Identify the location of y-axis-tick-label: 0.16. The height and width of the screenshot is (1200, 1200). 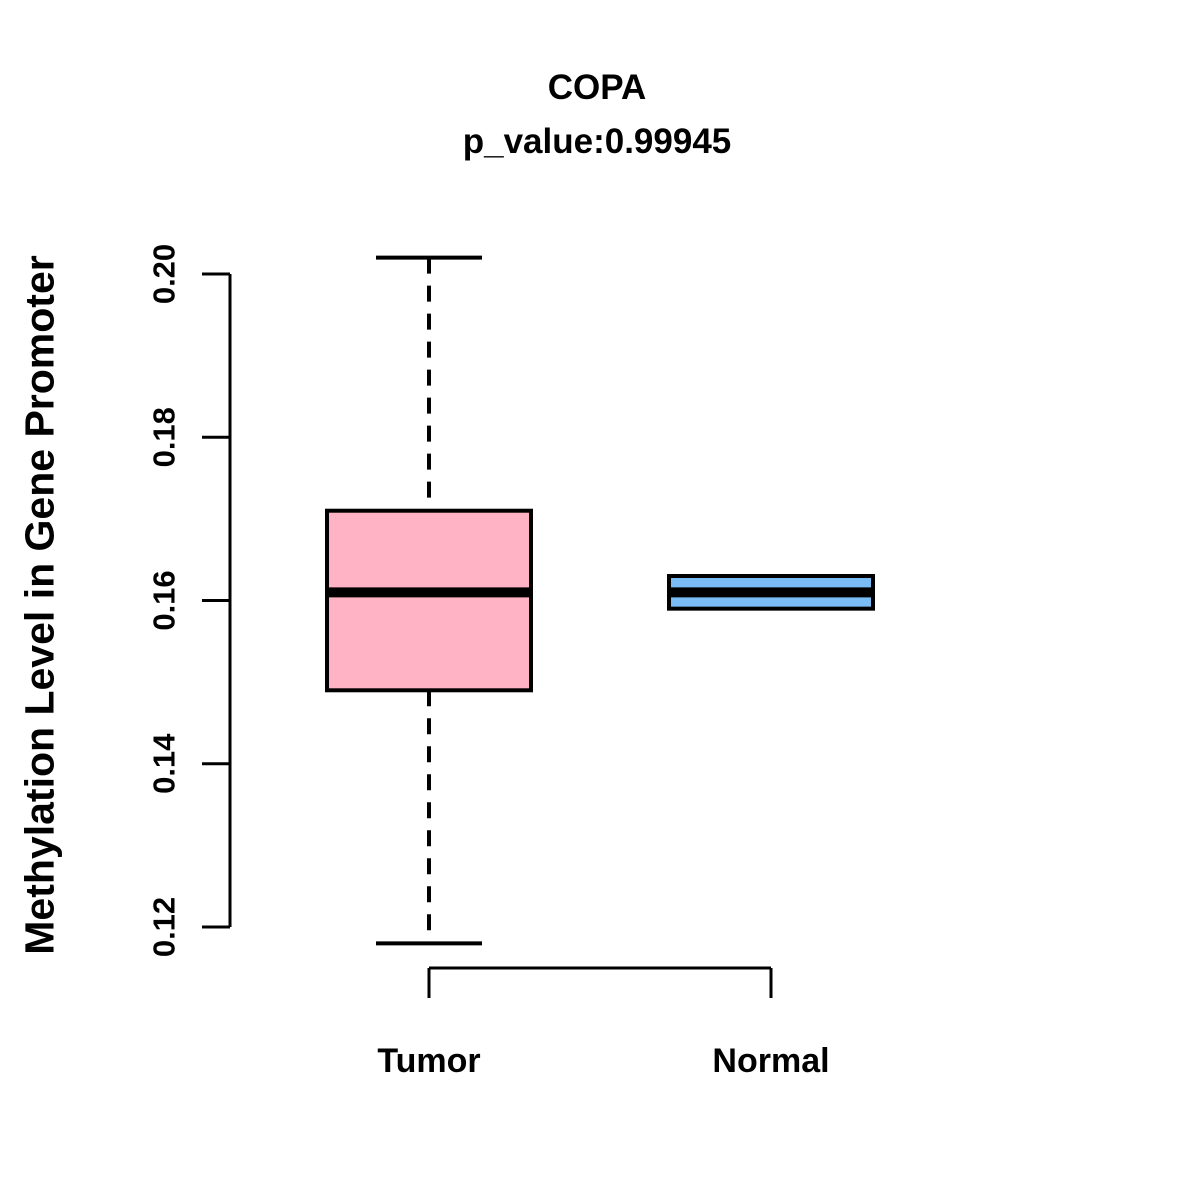
(164, 600).